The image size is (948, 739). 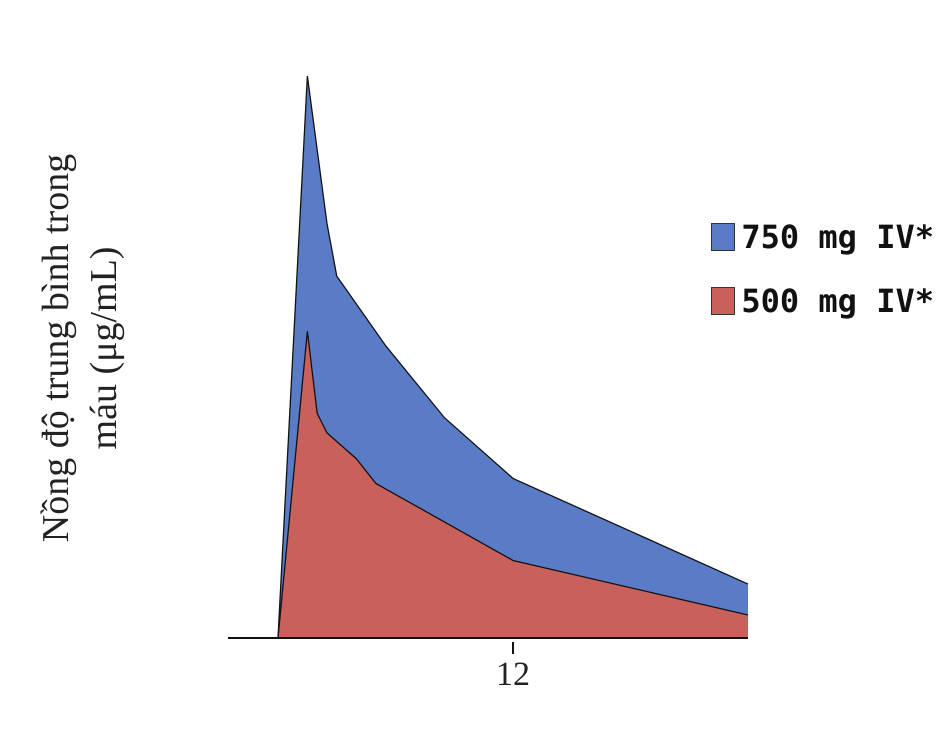 What do you see at coordinates (837, 237) in the screenshot?
I see `legend-label: 750 mg IV*` at bounding box center [837, 237].